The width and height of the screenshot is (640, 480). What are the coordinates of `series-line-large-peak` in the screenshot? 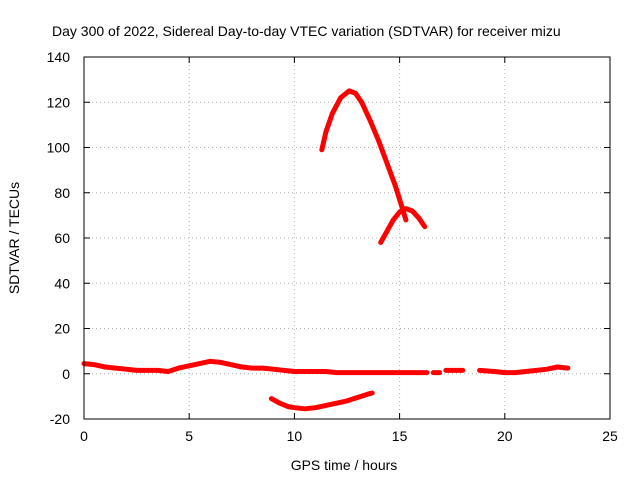 It's located at (364, 155).